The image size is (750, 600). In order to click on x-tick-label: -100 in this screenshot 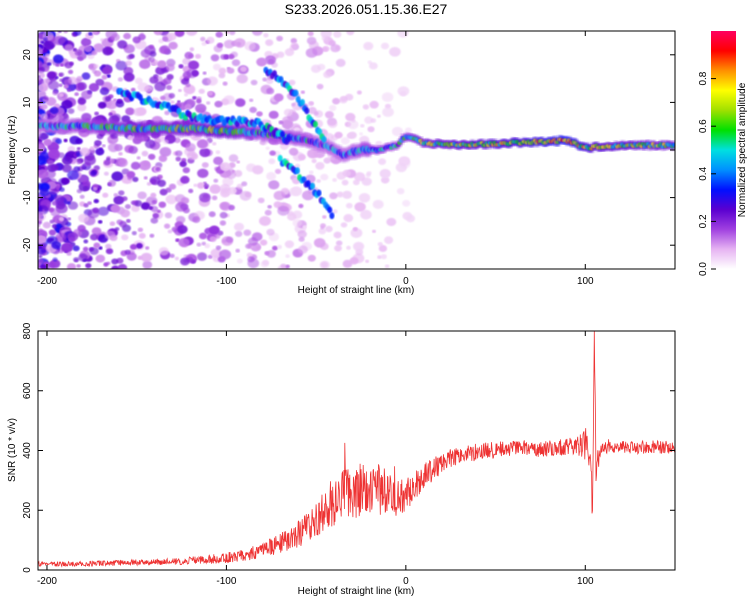, I will do `click(226, 281)`.